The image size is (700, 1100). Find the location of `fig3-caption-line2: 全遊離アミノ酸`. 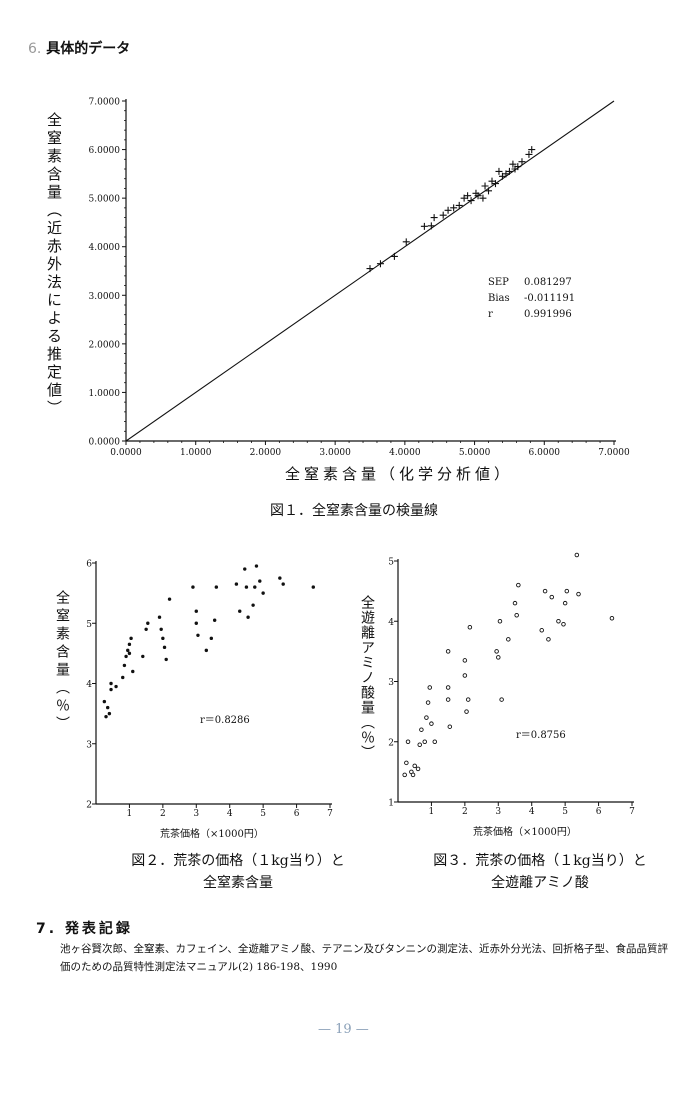

fig3-caption-line2: 全遊離アミノ酸 is located at coordinates (540, 883).